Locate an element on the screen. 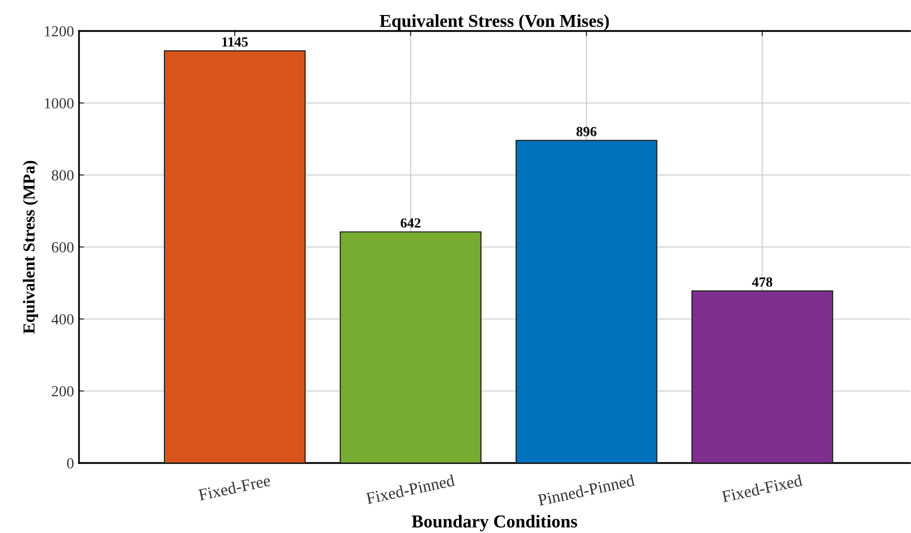  y-tick-label: 1200 is located at coordinates (59, 31).